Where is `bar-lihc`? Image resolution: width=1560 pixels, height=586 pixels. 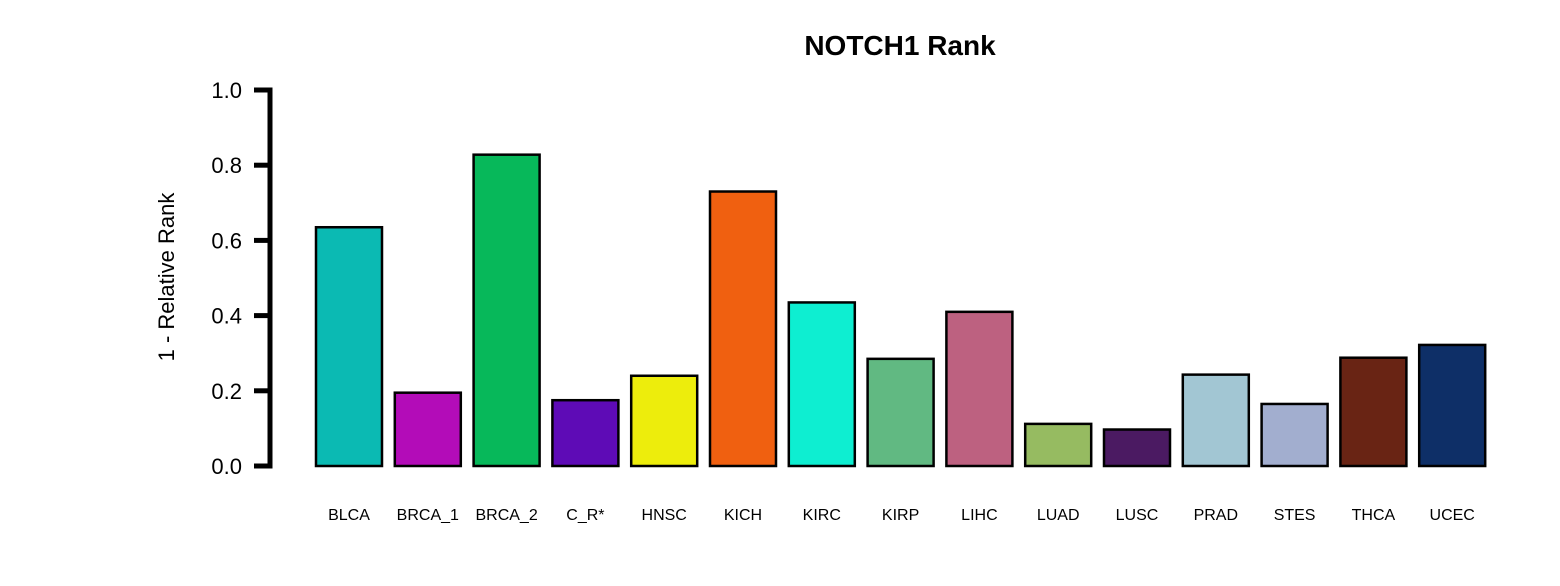
bar-lihc is located at coordinates (979, 389).